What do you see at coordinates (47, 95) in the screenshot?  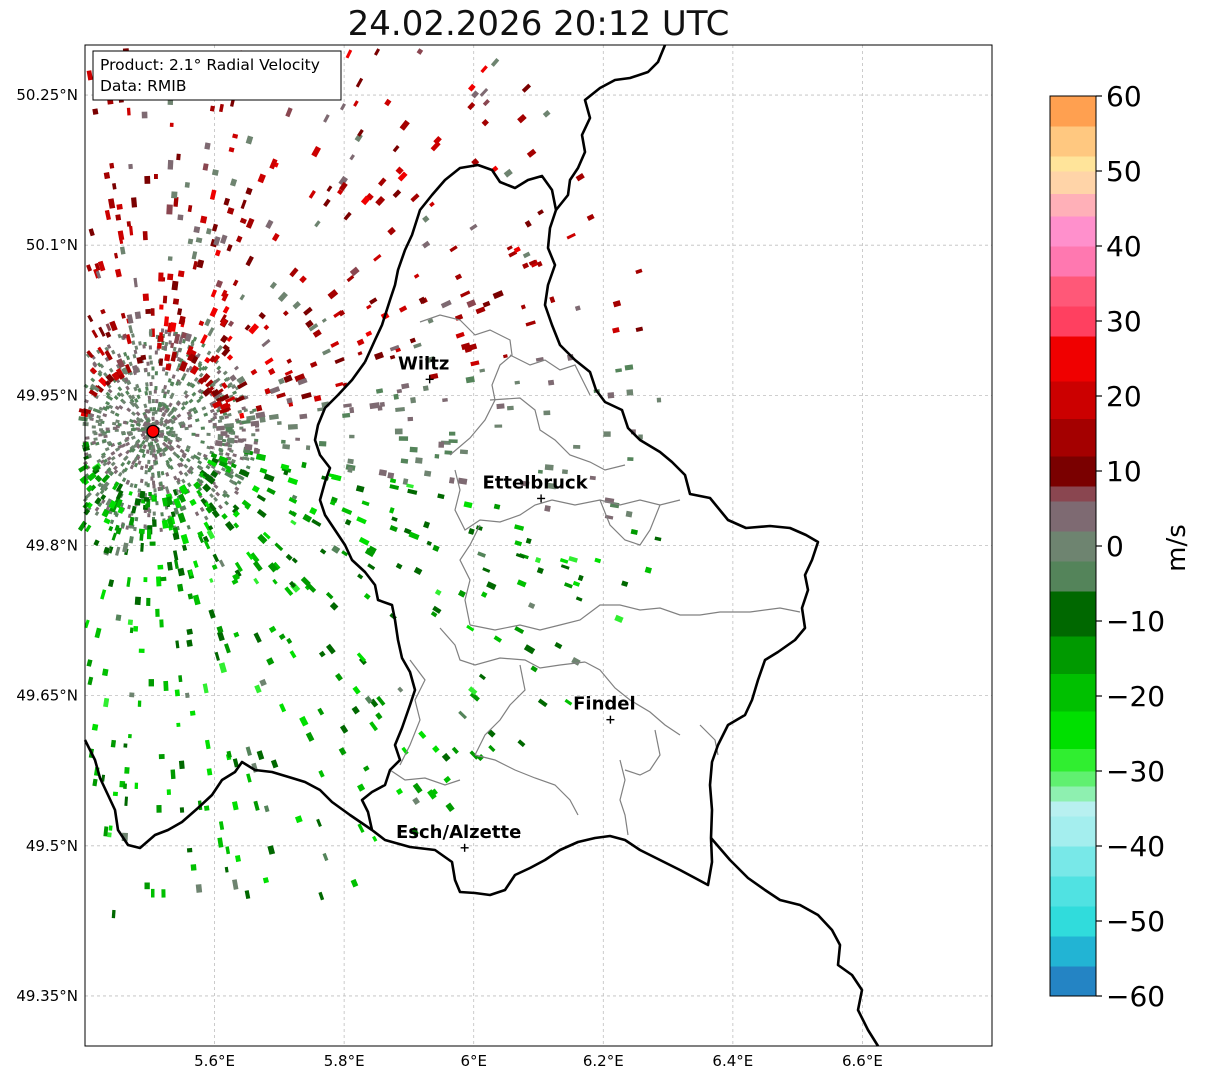 I see `lat-tick-label: 50.25°N` at bounding box center [47, 95].